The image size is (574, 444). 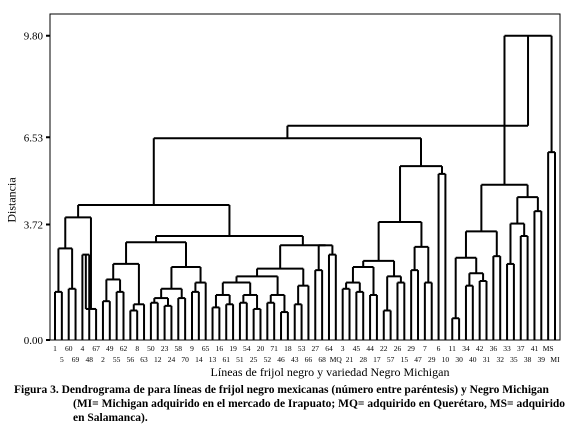 What do you see at coordinates (233, 348) in the screenshot?
I see `leaf-label-top: 19` at bounding box center [233, 348].